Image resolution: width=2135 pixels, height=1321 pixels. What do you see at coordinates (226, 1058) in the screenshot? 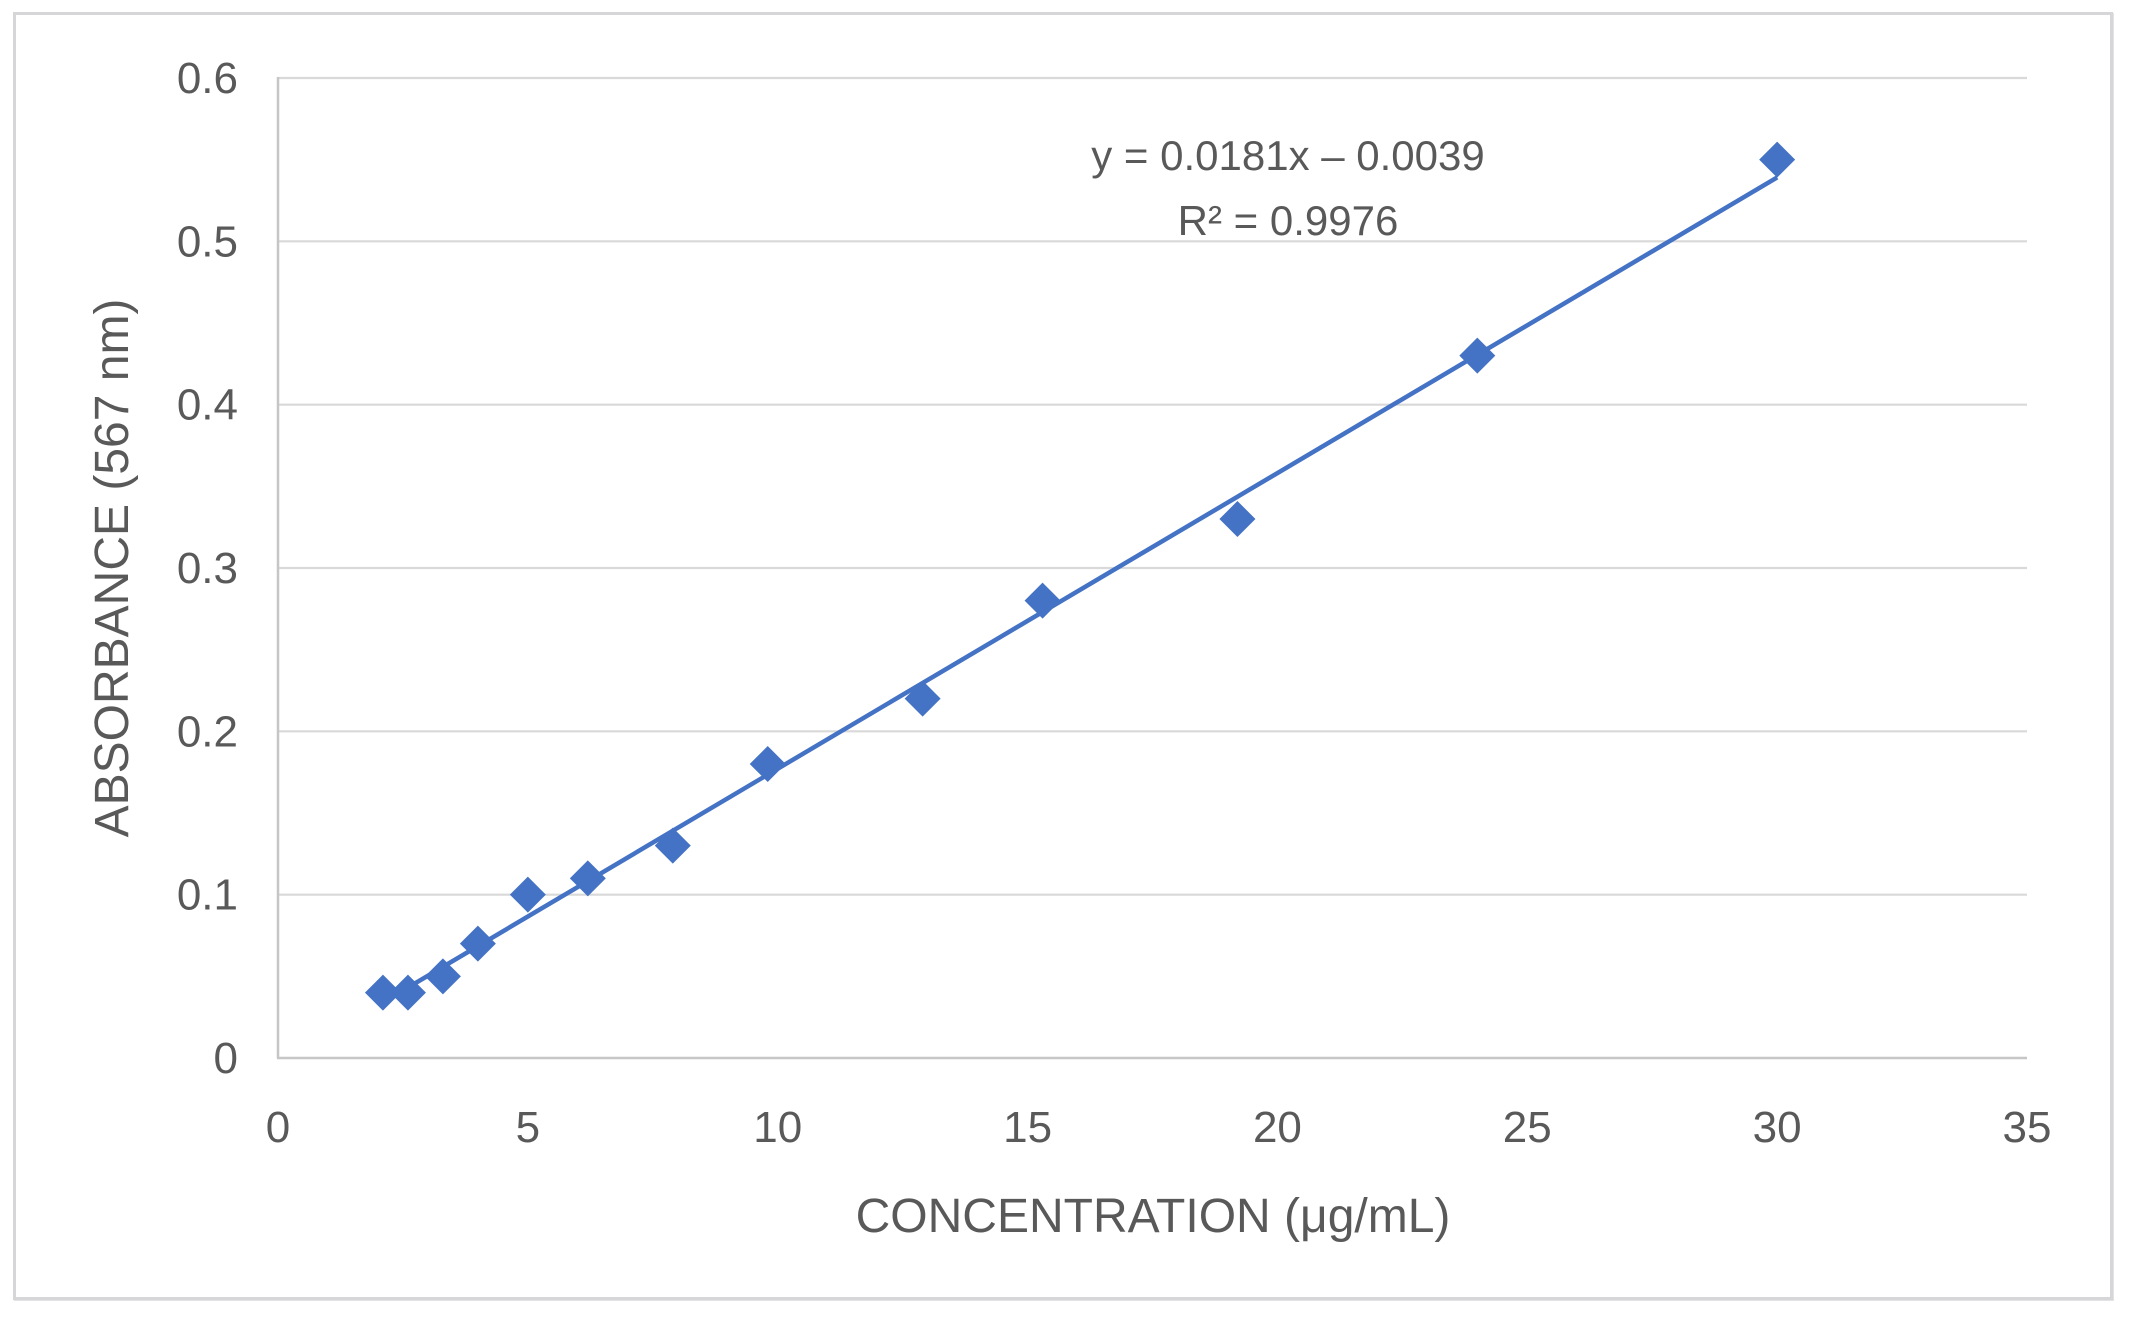
I see `y-tick-label: 0` at bounding box center [226, 1058].